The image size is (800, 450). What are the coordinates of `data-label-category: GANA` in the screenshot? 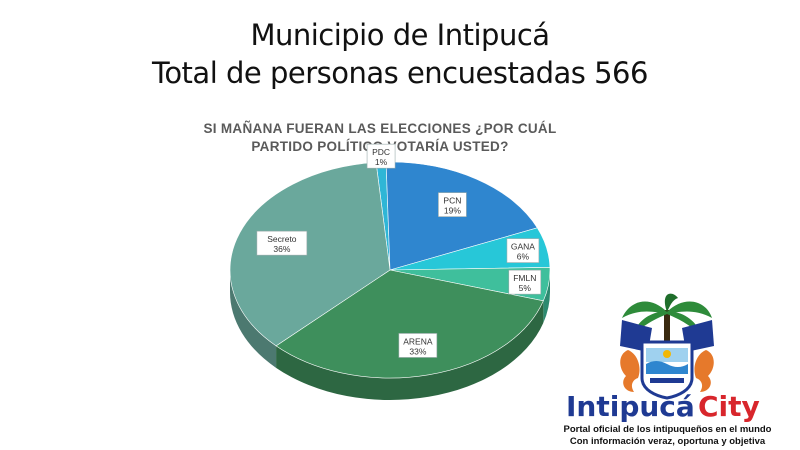 It's located at (523, 247).